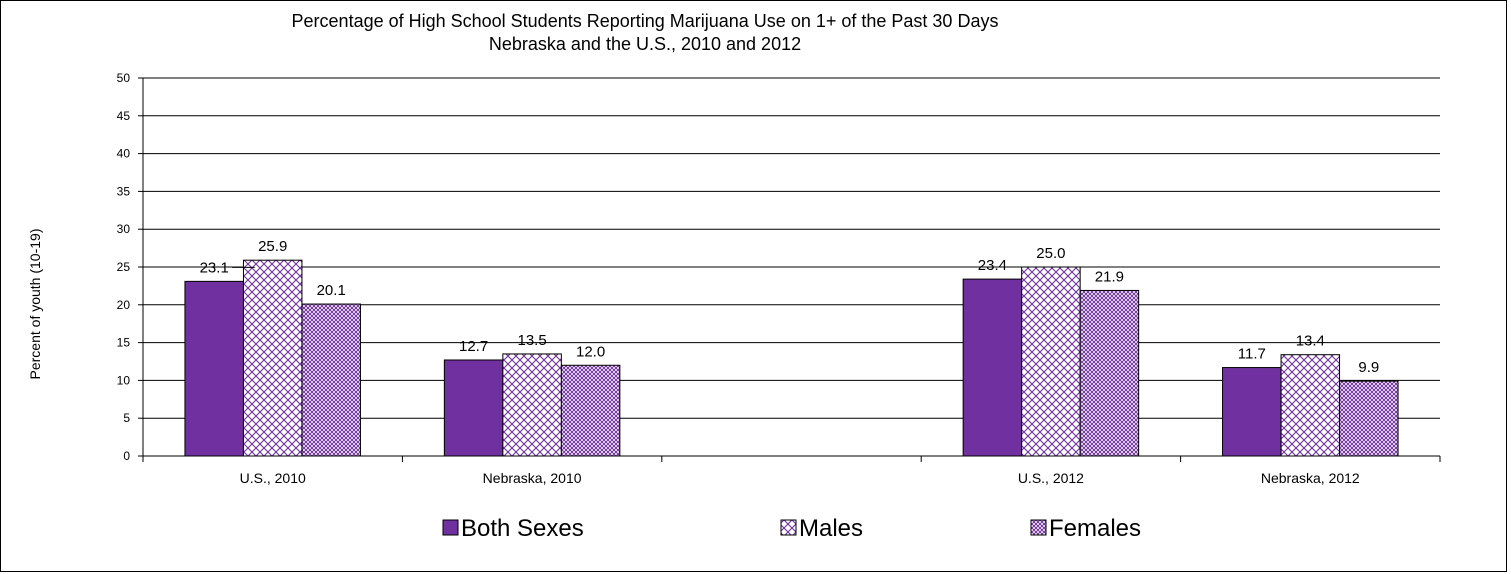 The height and width of the screenshot is (574, 1511). Describe the element at coordinates (214, 267) in the screenshot. I see `data-label: 23.1` at that location.